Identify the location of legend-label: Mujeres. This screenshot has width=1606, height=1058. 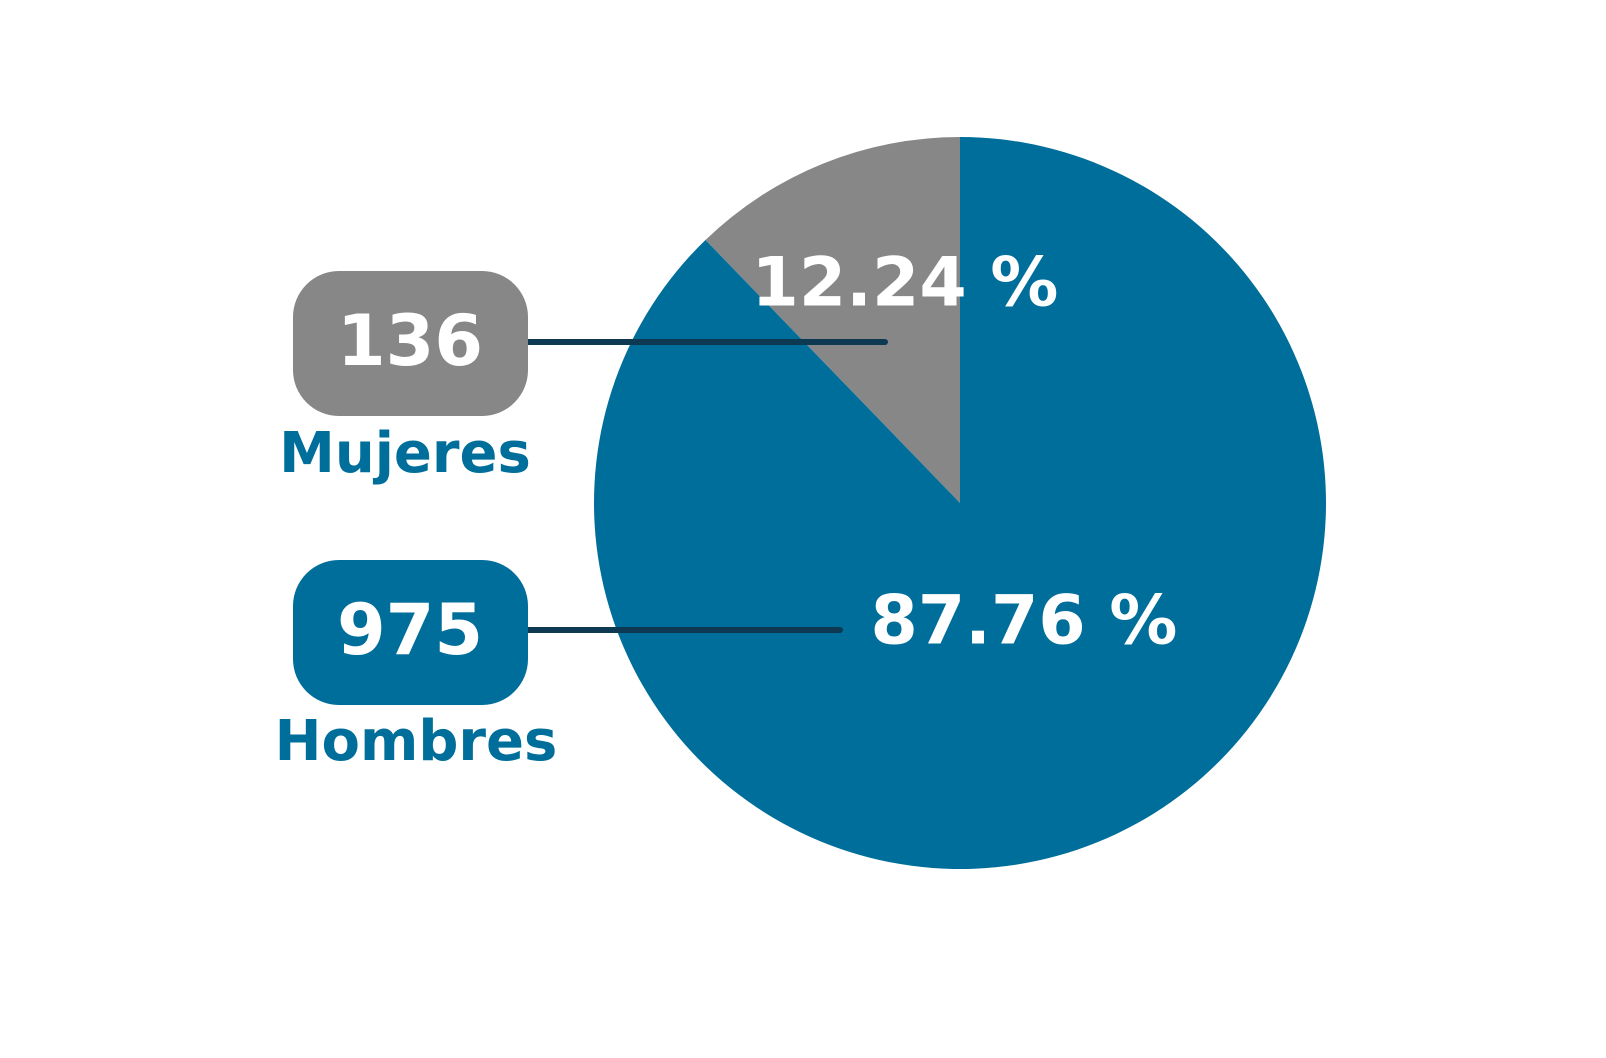
(405, 453).